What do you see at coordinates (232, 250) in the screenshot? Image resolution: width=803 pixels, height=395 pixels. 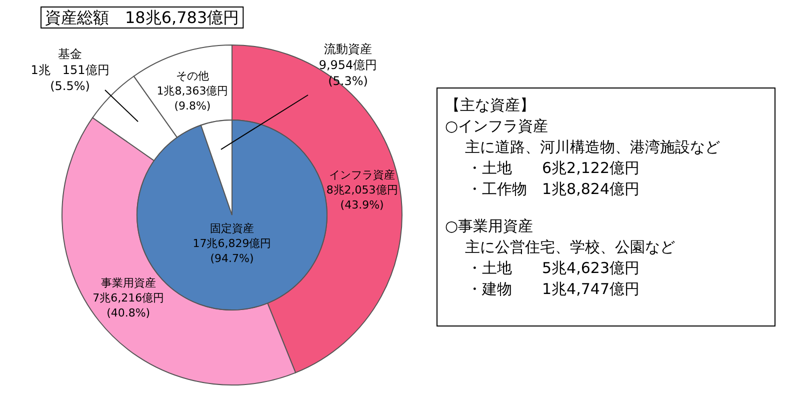 I see `data-label: 17兆6,829億円 (94.7%)` at bounding box center [232, 250].